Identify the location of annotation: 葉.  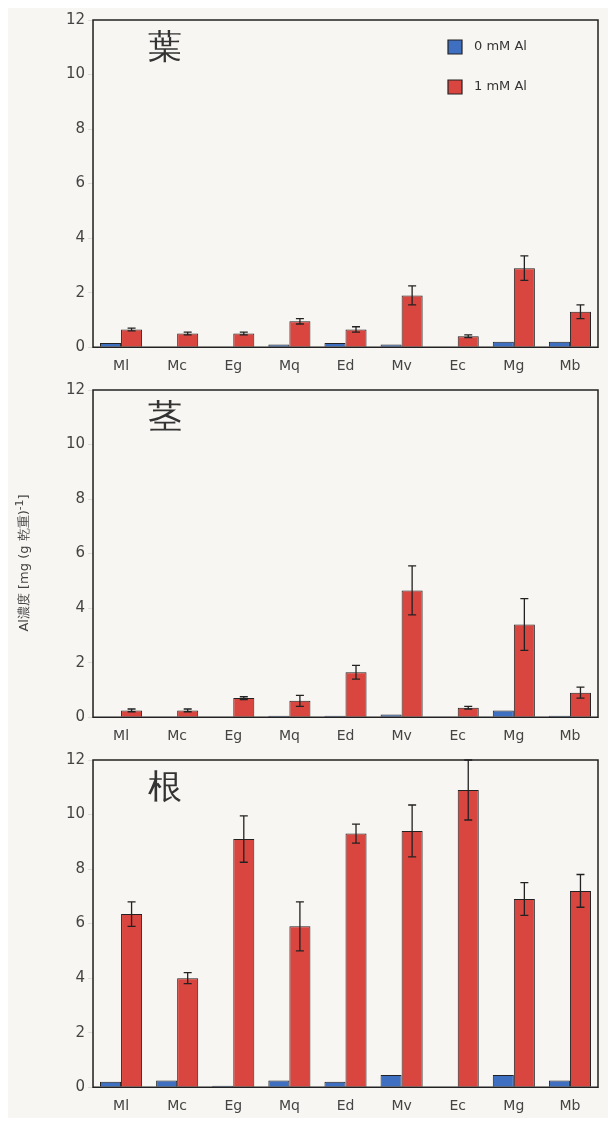
(165, 46).